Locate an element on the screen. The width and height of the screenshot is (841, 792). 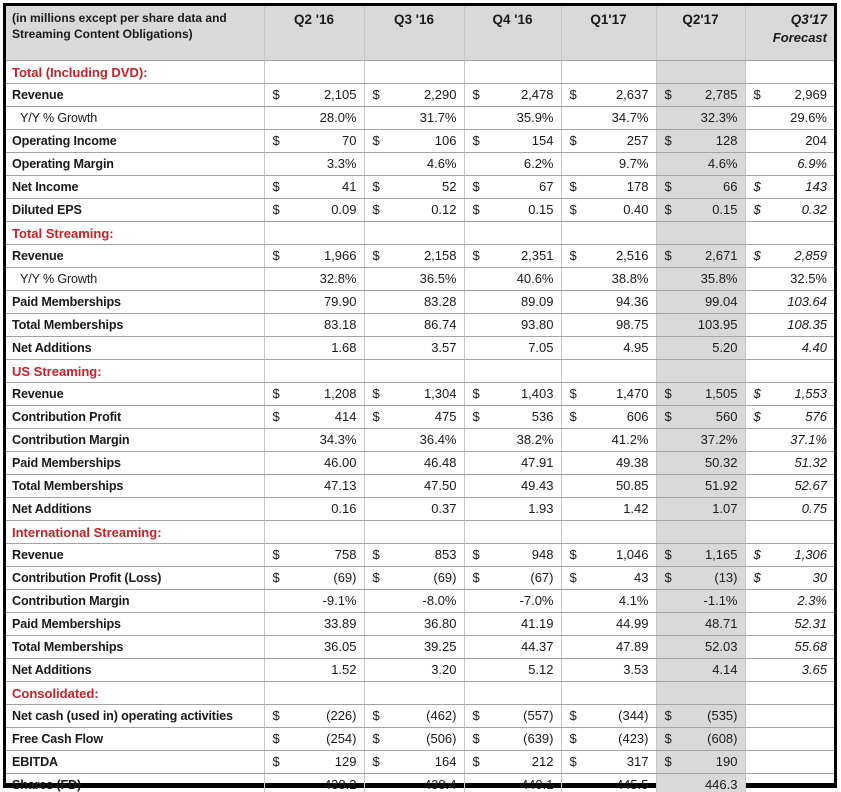
value-cell: $1,505 is located at coordinates (701, 394).